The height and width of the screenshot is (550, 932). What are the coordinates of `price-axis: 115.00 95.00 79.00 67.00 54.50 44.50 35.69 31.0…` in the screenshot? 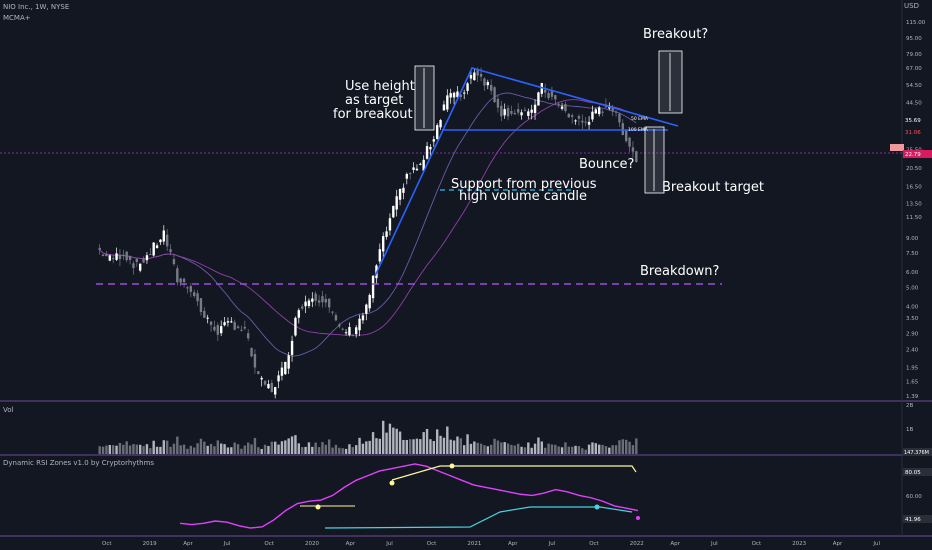 It's located at (916, 260).